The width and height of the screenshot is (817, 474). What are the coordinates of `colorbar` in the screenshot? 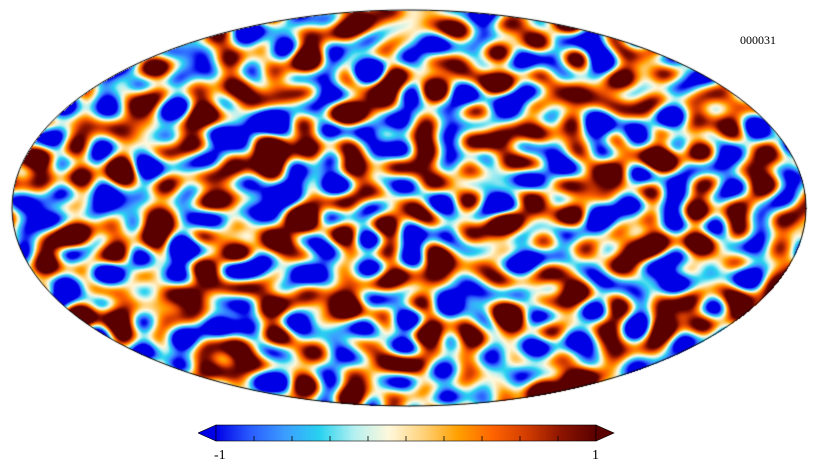 It's located at (406, 433).